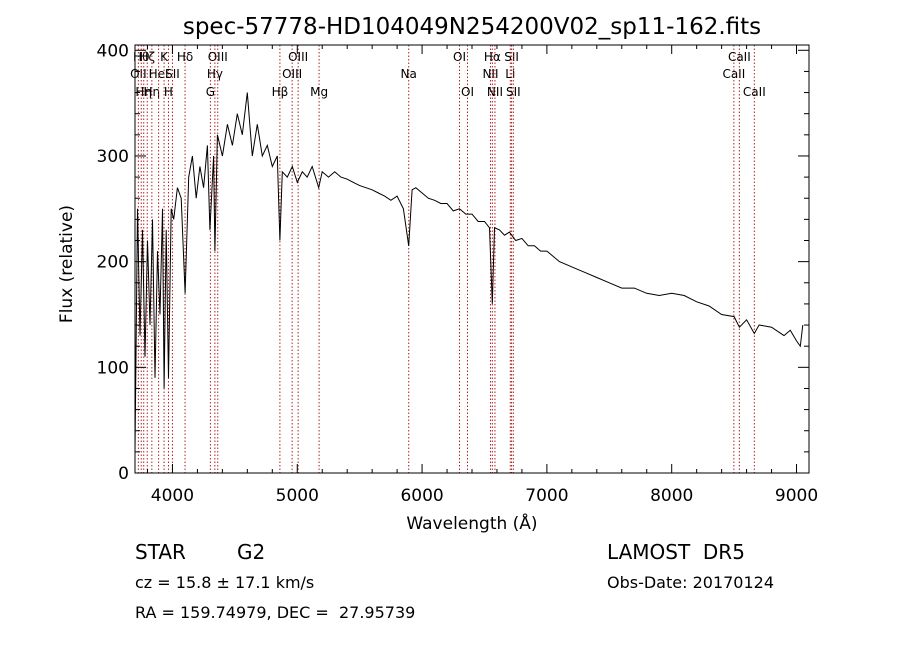 The width and height of the screenshot is (900, 649). Describe the element at coordinates (210, 92) in the screenshot. I see `marker-label-11: G` at that location.